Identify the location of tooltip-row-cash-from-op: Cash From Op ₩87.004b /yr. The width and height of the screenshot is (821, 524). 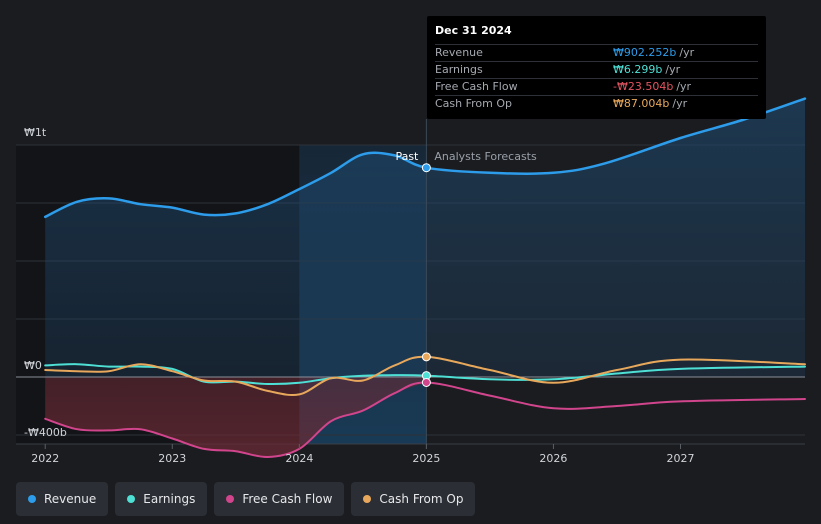
(596, 103).